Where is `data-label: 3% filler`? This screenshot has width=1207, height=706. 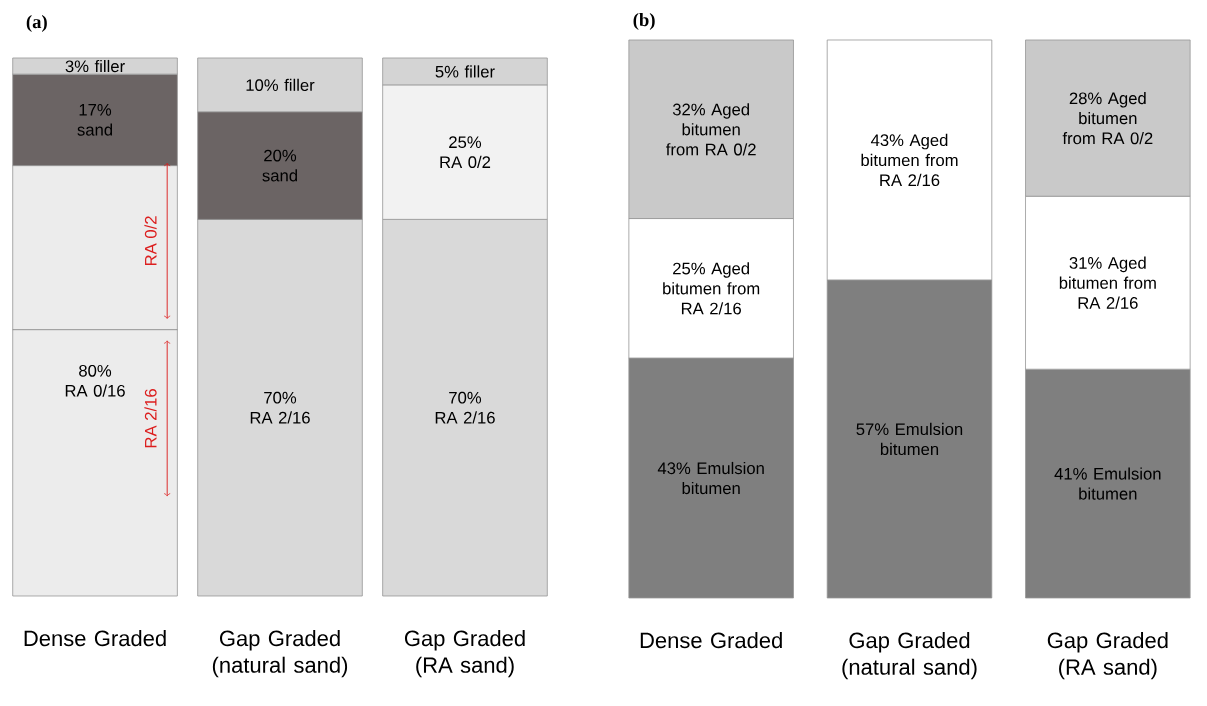 data-label: 3% filler is located at coordinates (95, 66).